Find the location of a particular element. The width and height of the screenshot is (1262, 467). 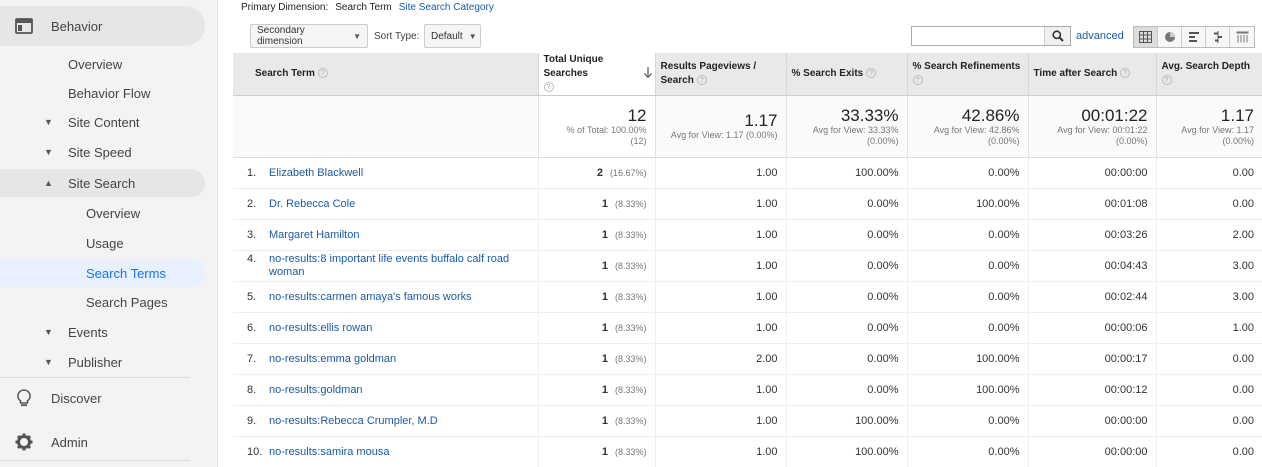

header-search-exits: % Search Exits? is located at coordinates (846, 74).